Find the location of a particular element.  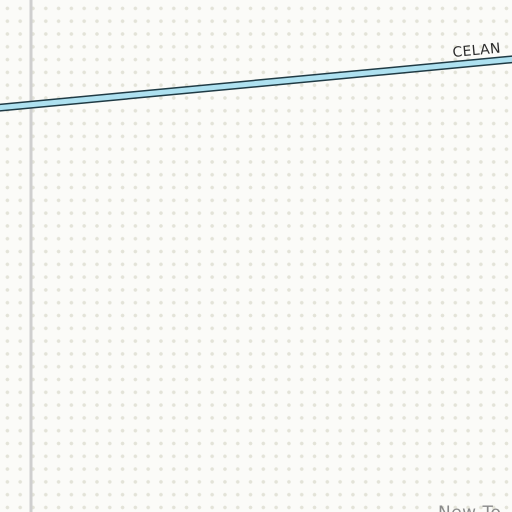

road-label: CELAN is located at coordinates (477, 51).